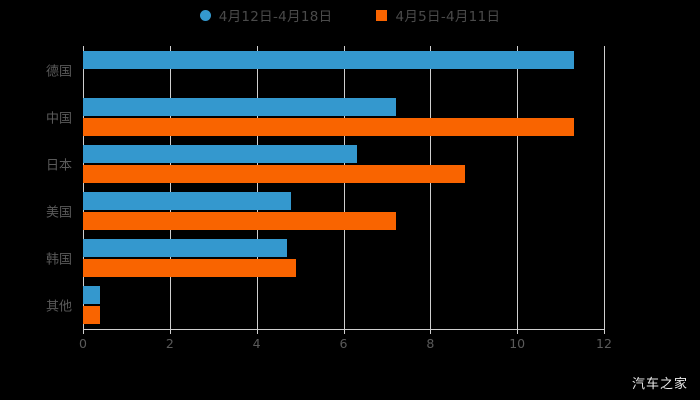 The height and width of the screenshot is (400, 700). I want to click on legend-label-series-a: 4月12日-4月18日, so click(275, 17).